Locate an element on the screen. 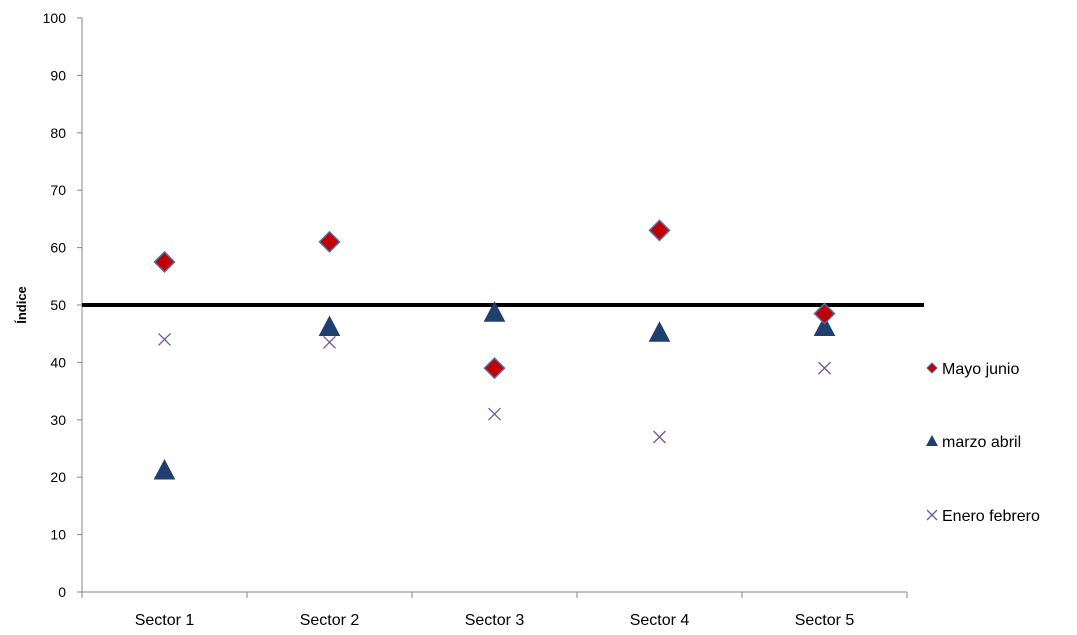  y-tick-label: 100 is located at coordinates (55, 18).